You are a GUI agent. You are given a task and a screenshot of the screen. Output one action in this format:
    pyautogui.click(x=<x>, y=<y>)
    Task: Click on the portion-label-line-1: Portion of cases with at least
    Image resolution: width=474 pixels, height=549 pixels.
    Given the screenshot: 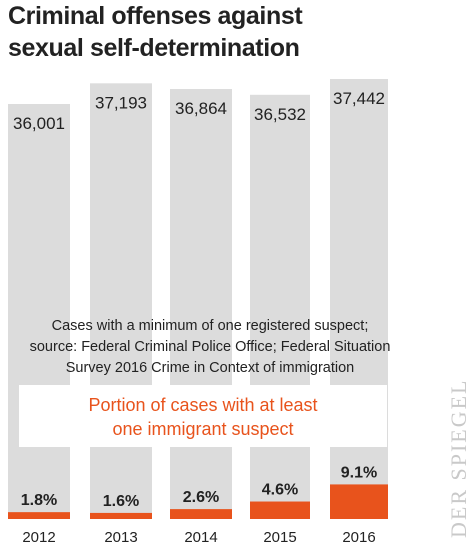 What is the action you would take?
    pyautogui.click(x=203, y=405)
    